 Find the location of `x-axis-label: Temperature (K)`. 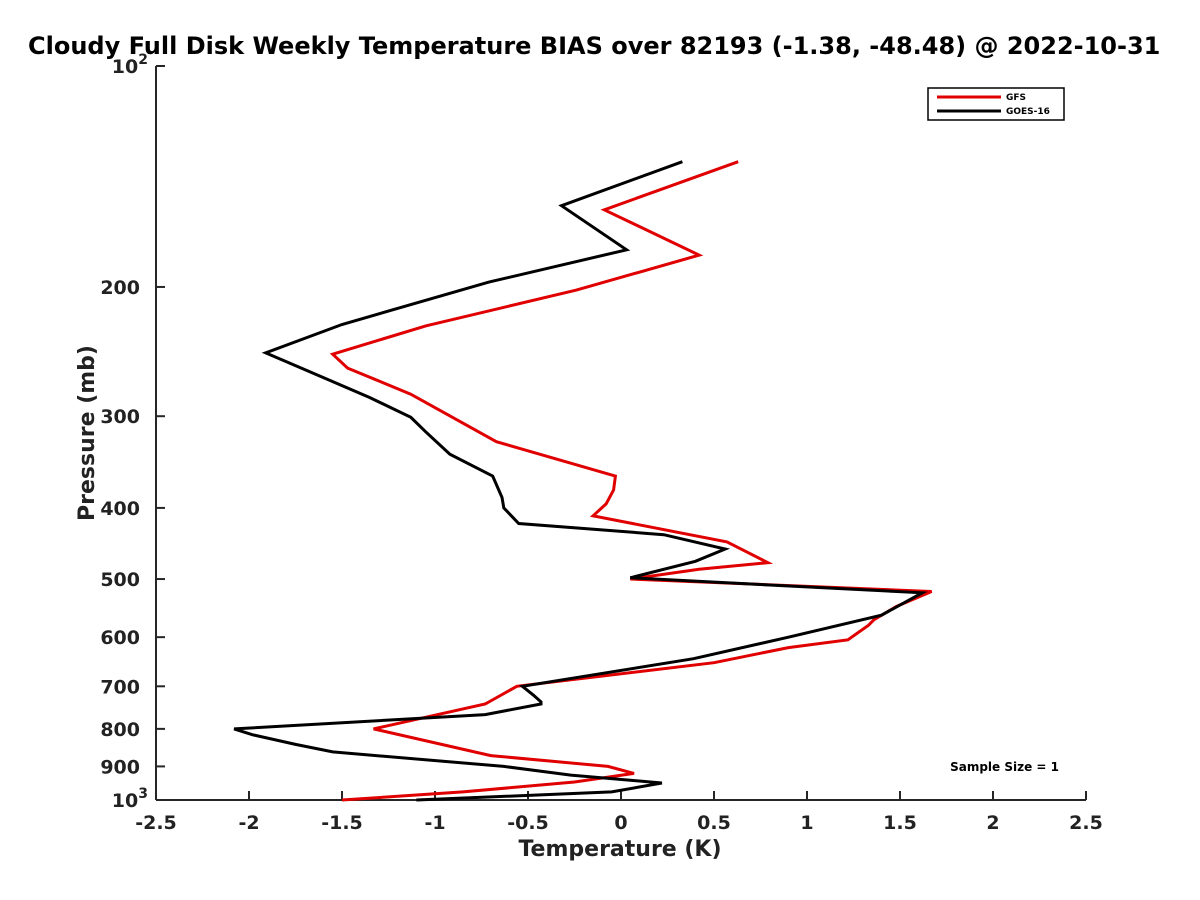

x-axis-label: Temperature (K) is located at coordinates (619, 849).